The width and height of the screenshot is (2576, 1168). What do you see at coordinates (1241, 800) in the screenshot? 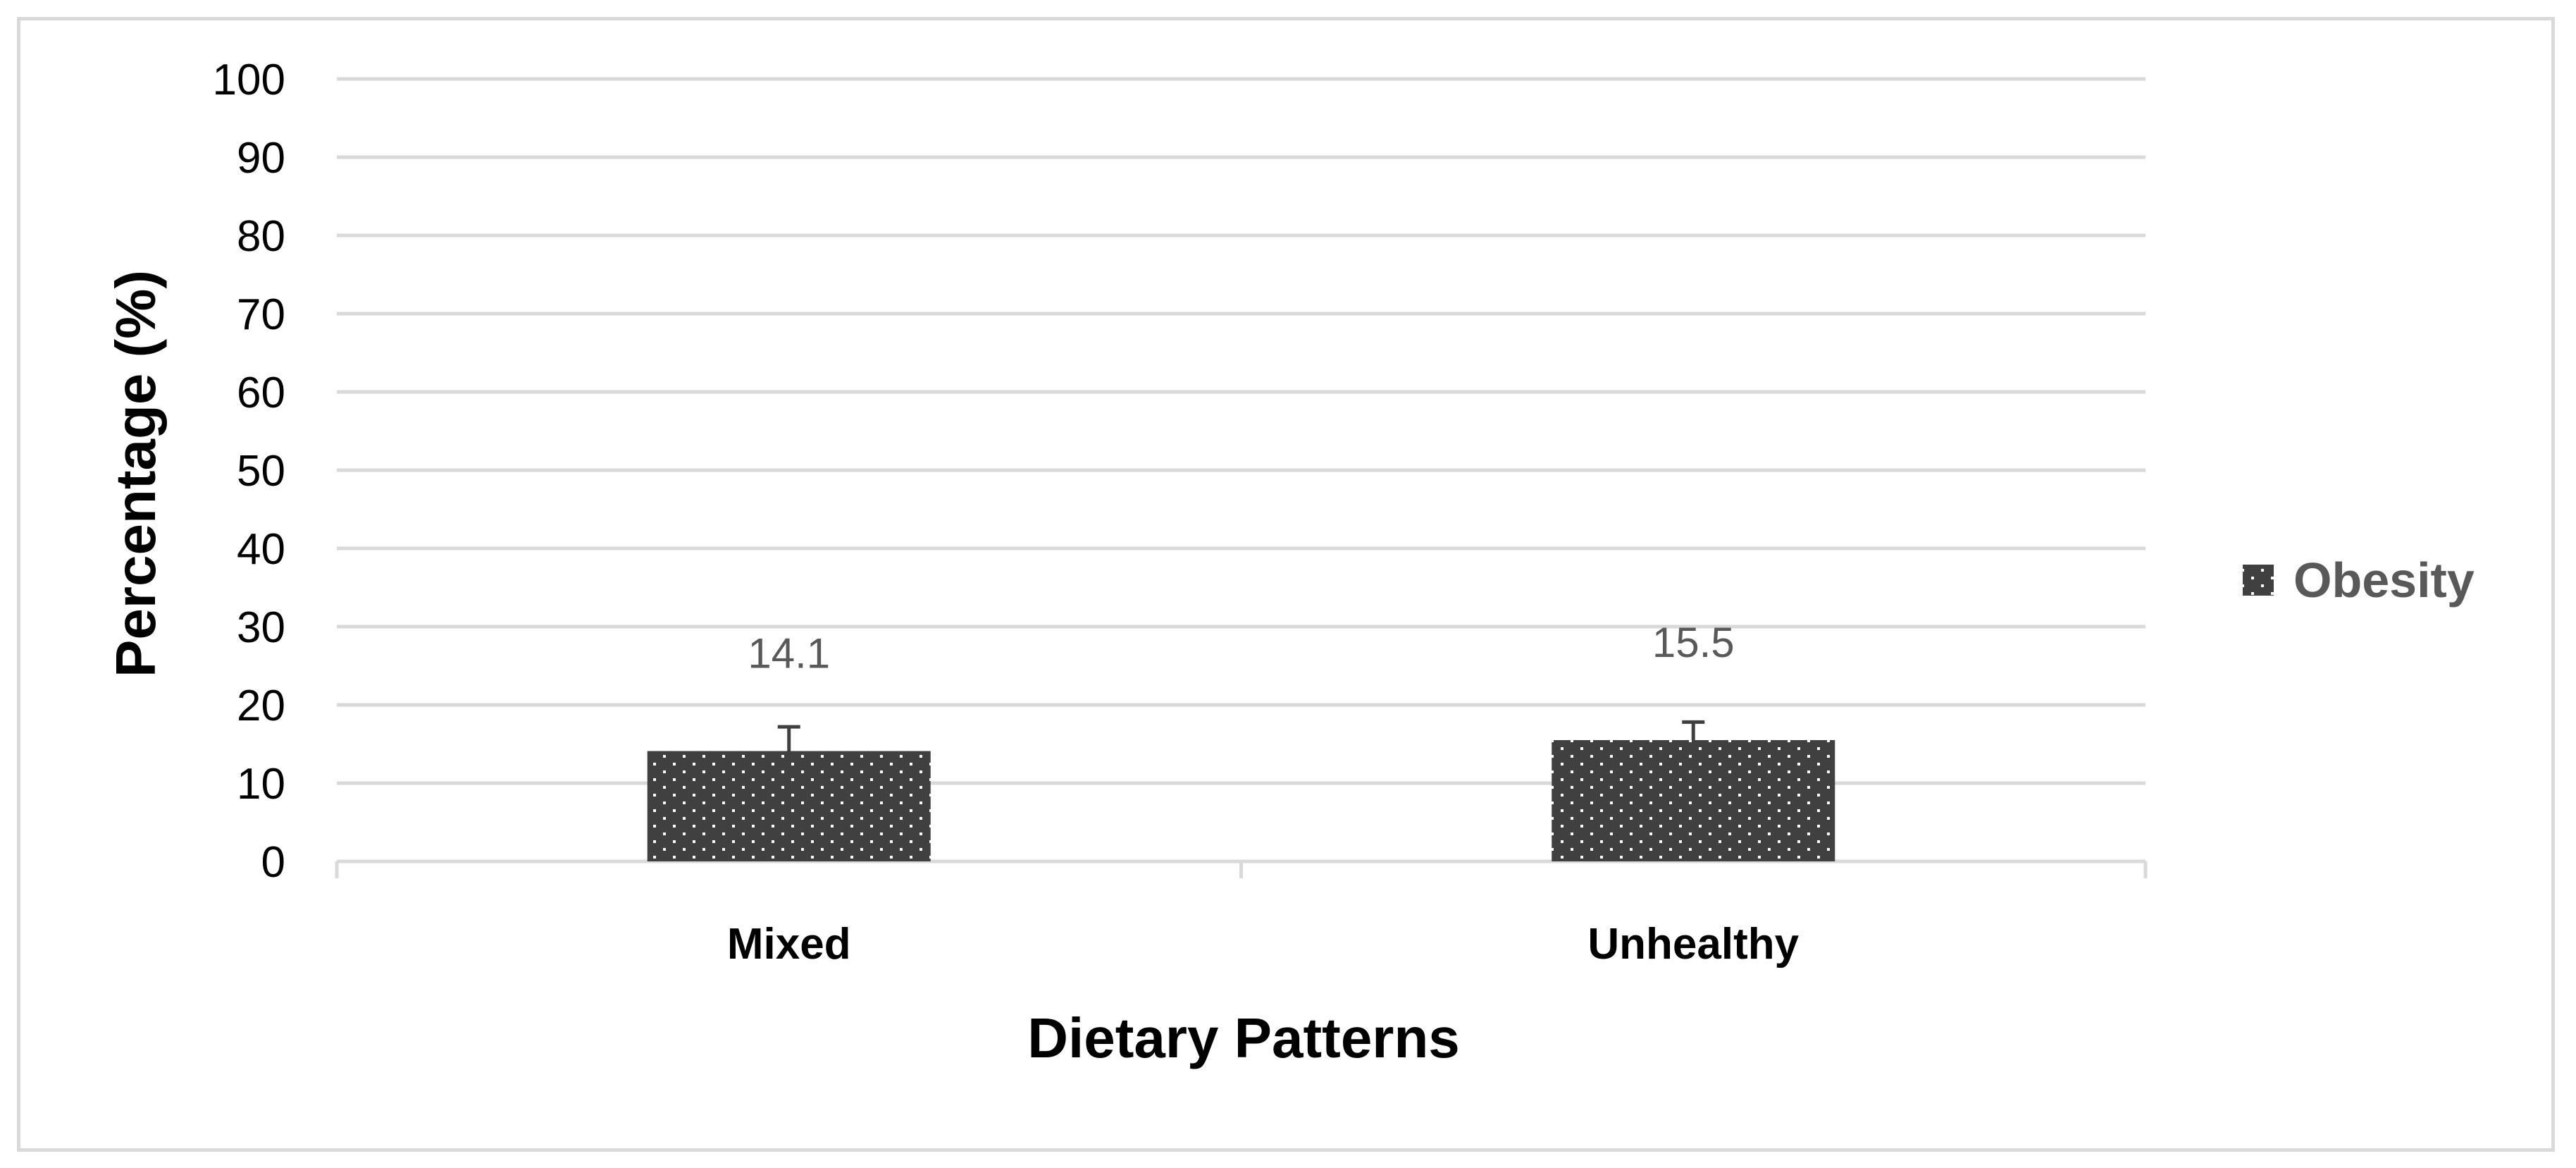
I see `bars` at bounding box center [1241, 800].